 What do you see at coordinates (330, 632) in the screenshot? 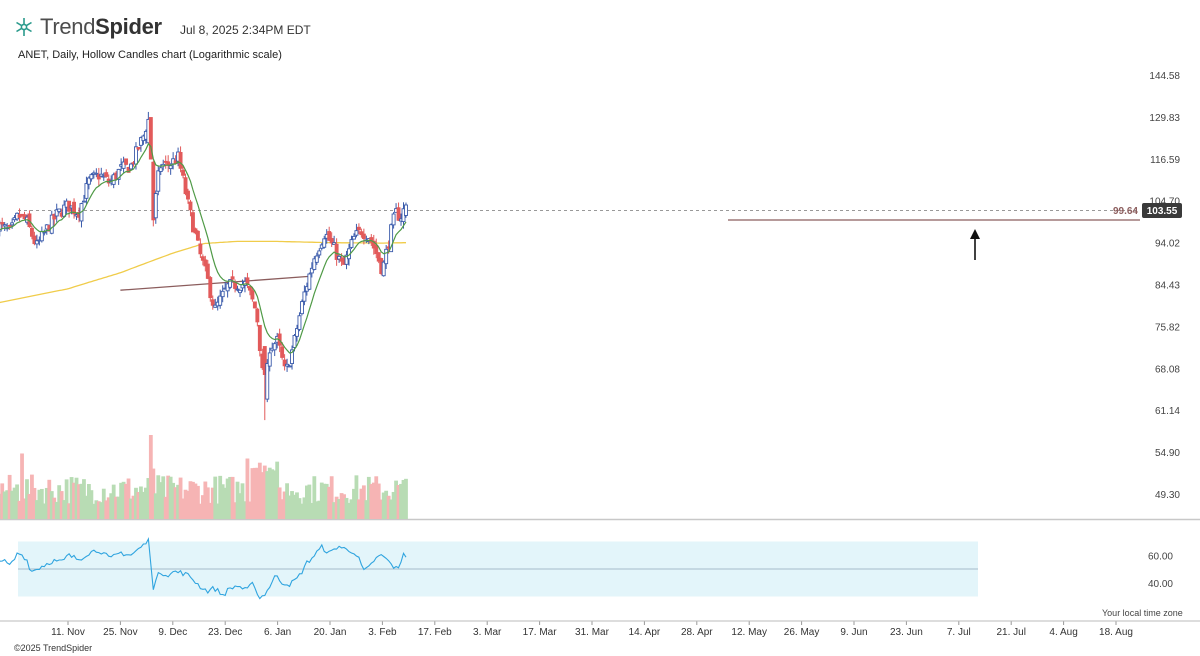
I see `time-tick-label: 20. Jan` at bounding box center [330, 632].